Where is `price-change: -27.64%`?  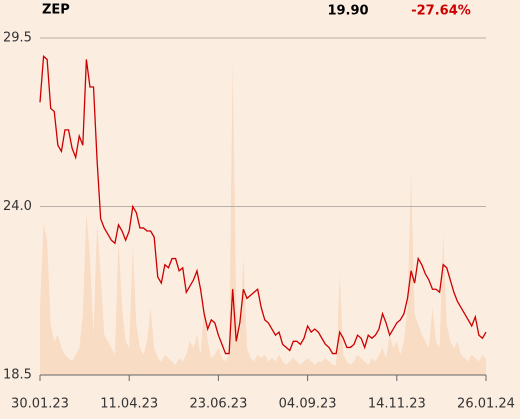
price-change: -27.64% is located at coordinates (441, 11).